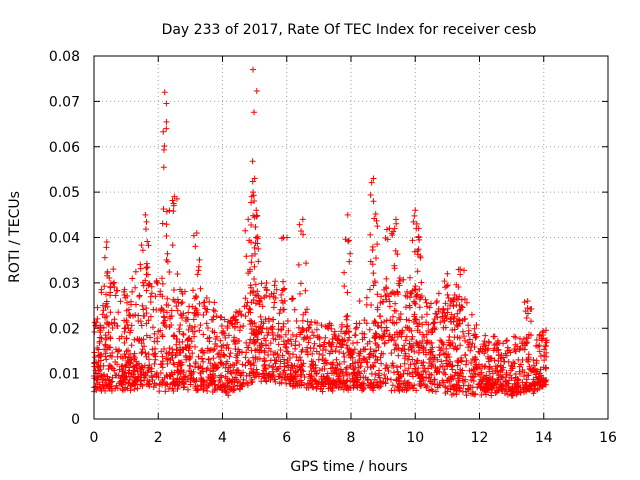 The height and width of the screenshot is (480, 640). Describe the element at coordinates (64, 284) in the screenshot. I see `y-tick-label: 0.03` at that location.